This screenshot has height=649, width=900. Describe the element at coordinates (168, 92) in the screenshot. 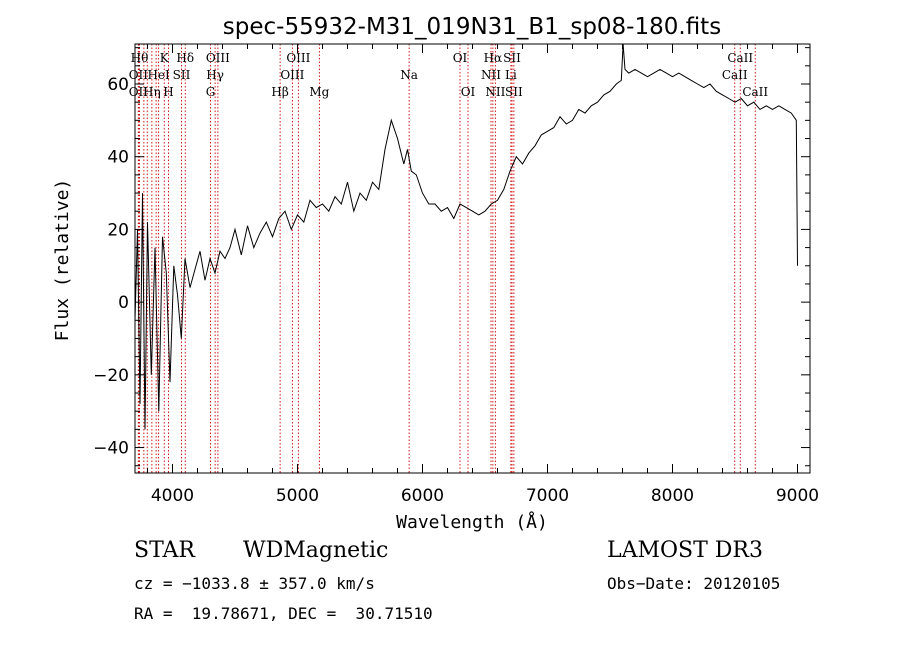

I see `spectral-line-label: H` at that location.